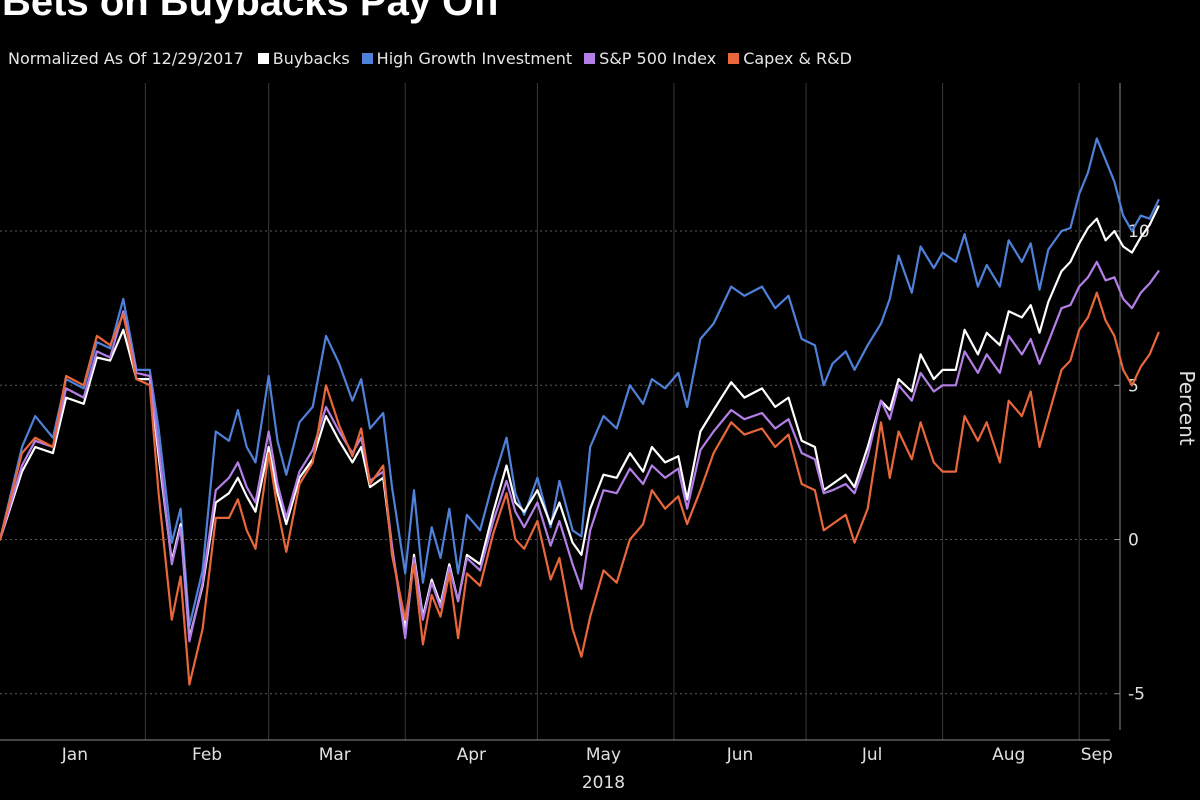 The height and width of the screenshot is (800, 1200). What do you see at coordinates (797, 58) in the screenshot?
I see `legend-label-capex-rd: Capex & R&D` at bounding box center [797, 58].